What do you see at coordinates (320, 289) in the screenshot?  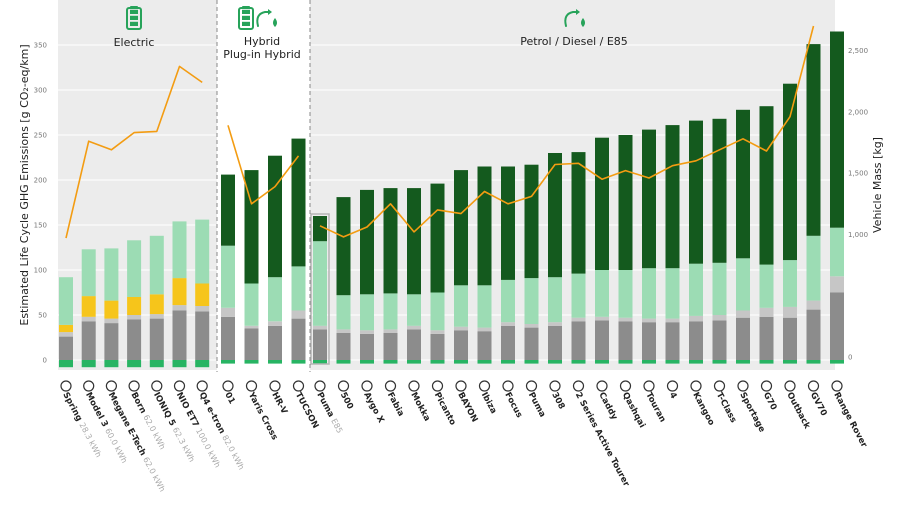 I see `highlight-box` at bounding box center [320, 289].